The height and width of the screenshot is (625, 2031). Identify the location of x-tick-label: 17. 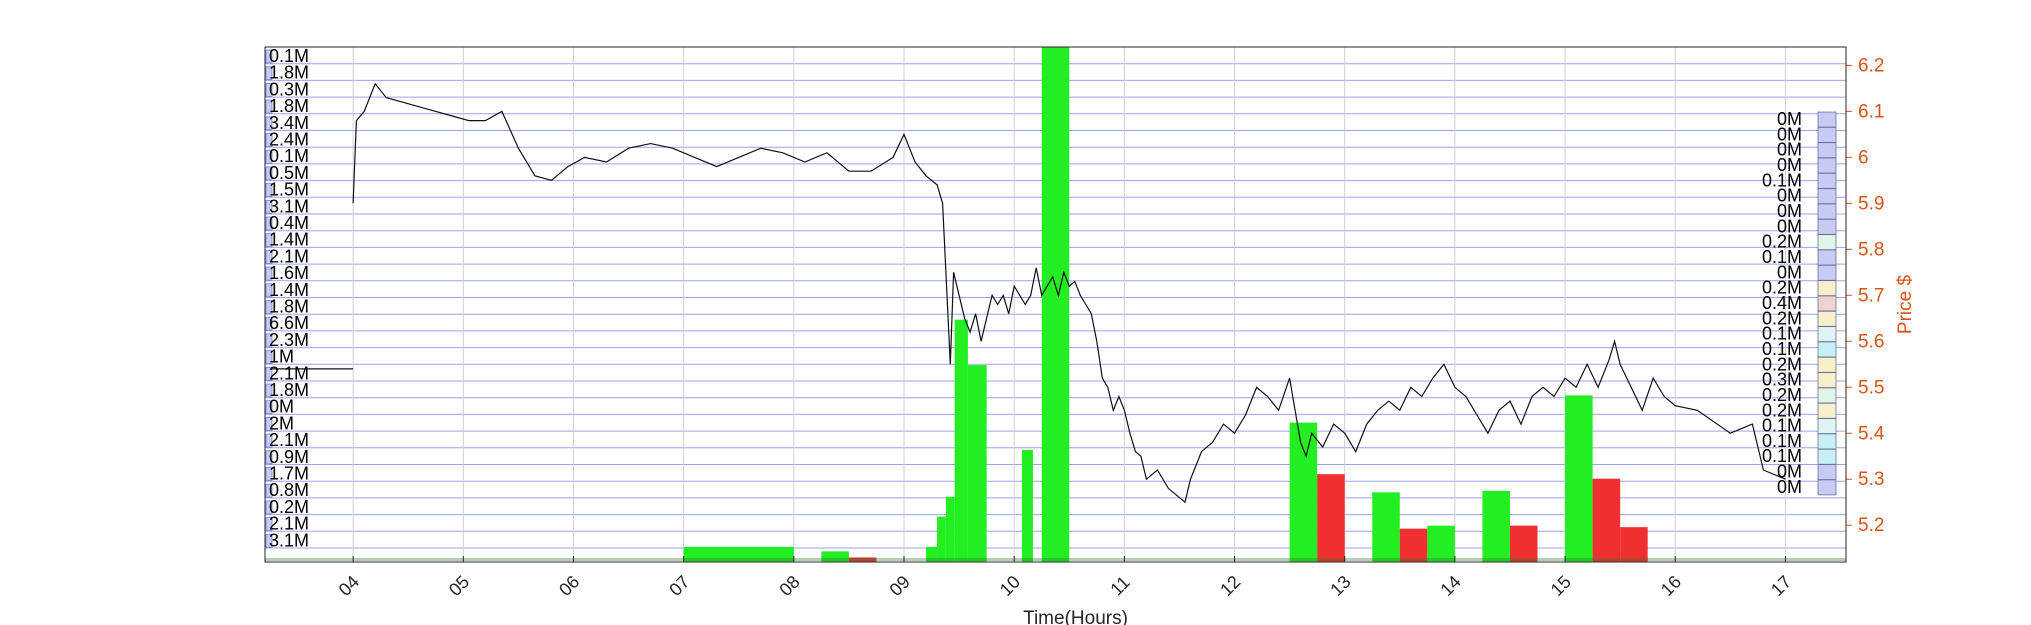
(1781, 586).